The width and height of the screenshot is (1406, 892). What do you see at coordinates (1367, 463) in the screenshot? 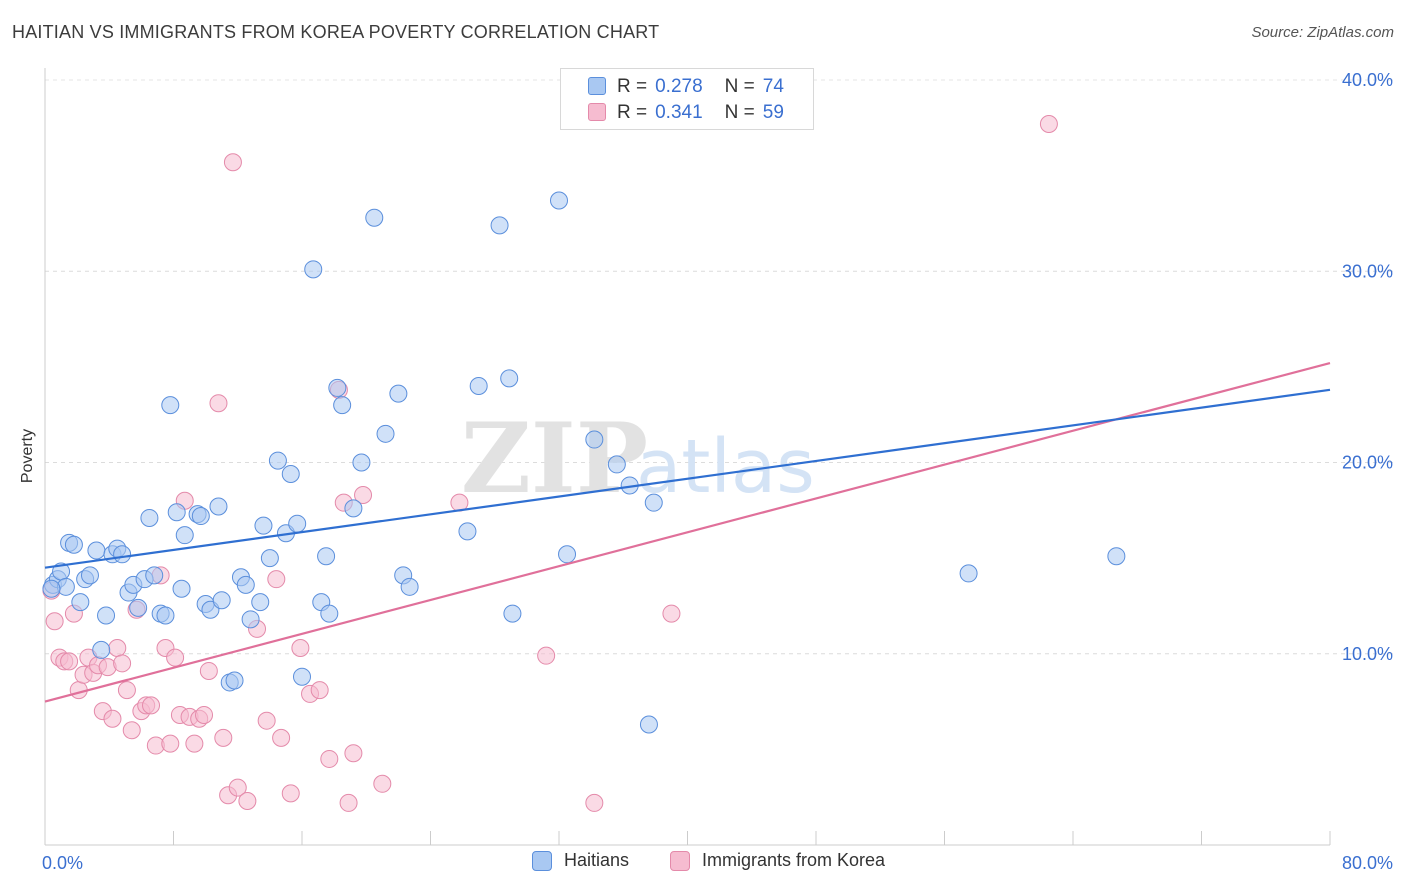
I see `y-tick-label: 20.0%` at bounding box center [1367, 463].